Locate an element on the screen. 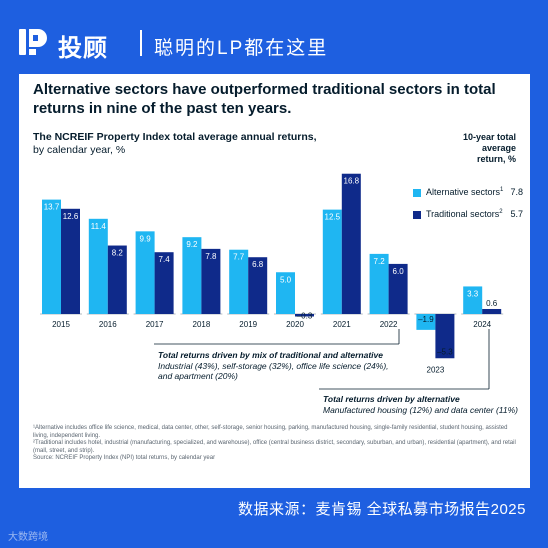 This screenshot has width=548, height=548. bar-alternative-2020 is located at coordinates (285, 293).